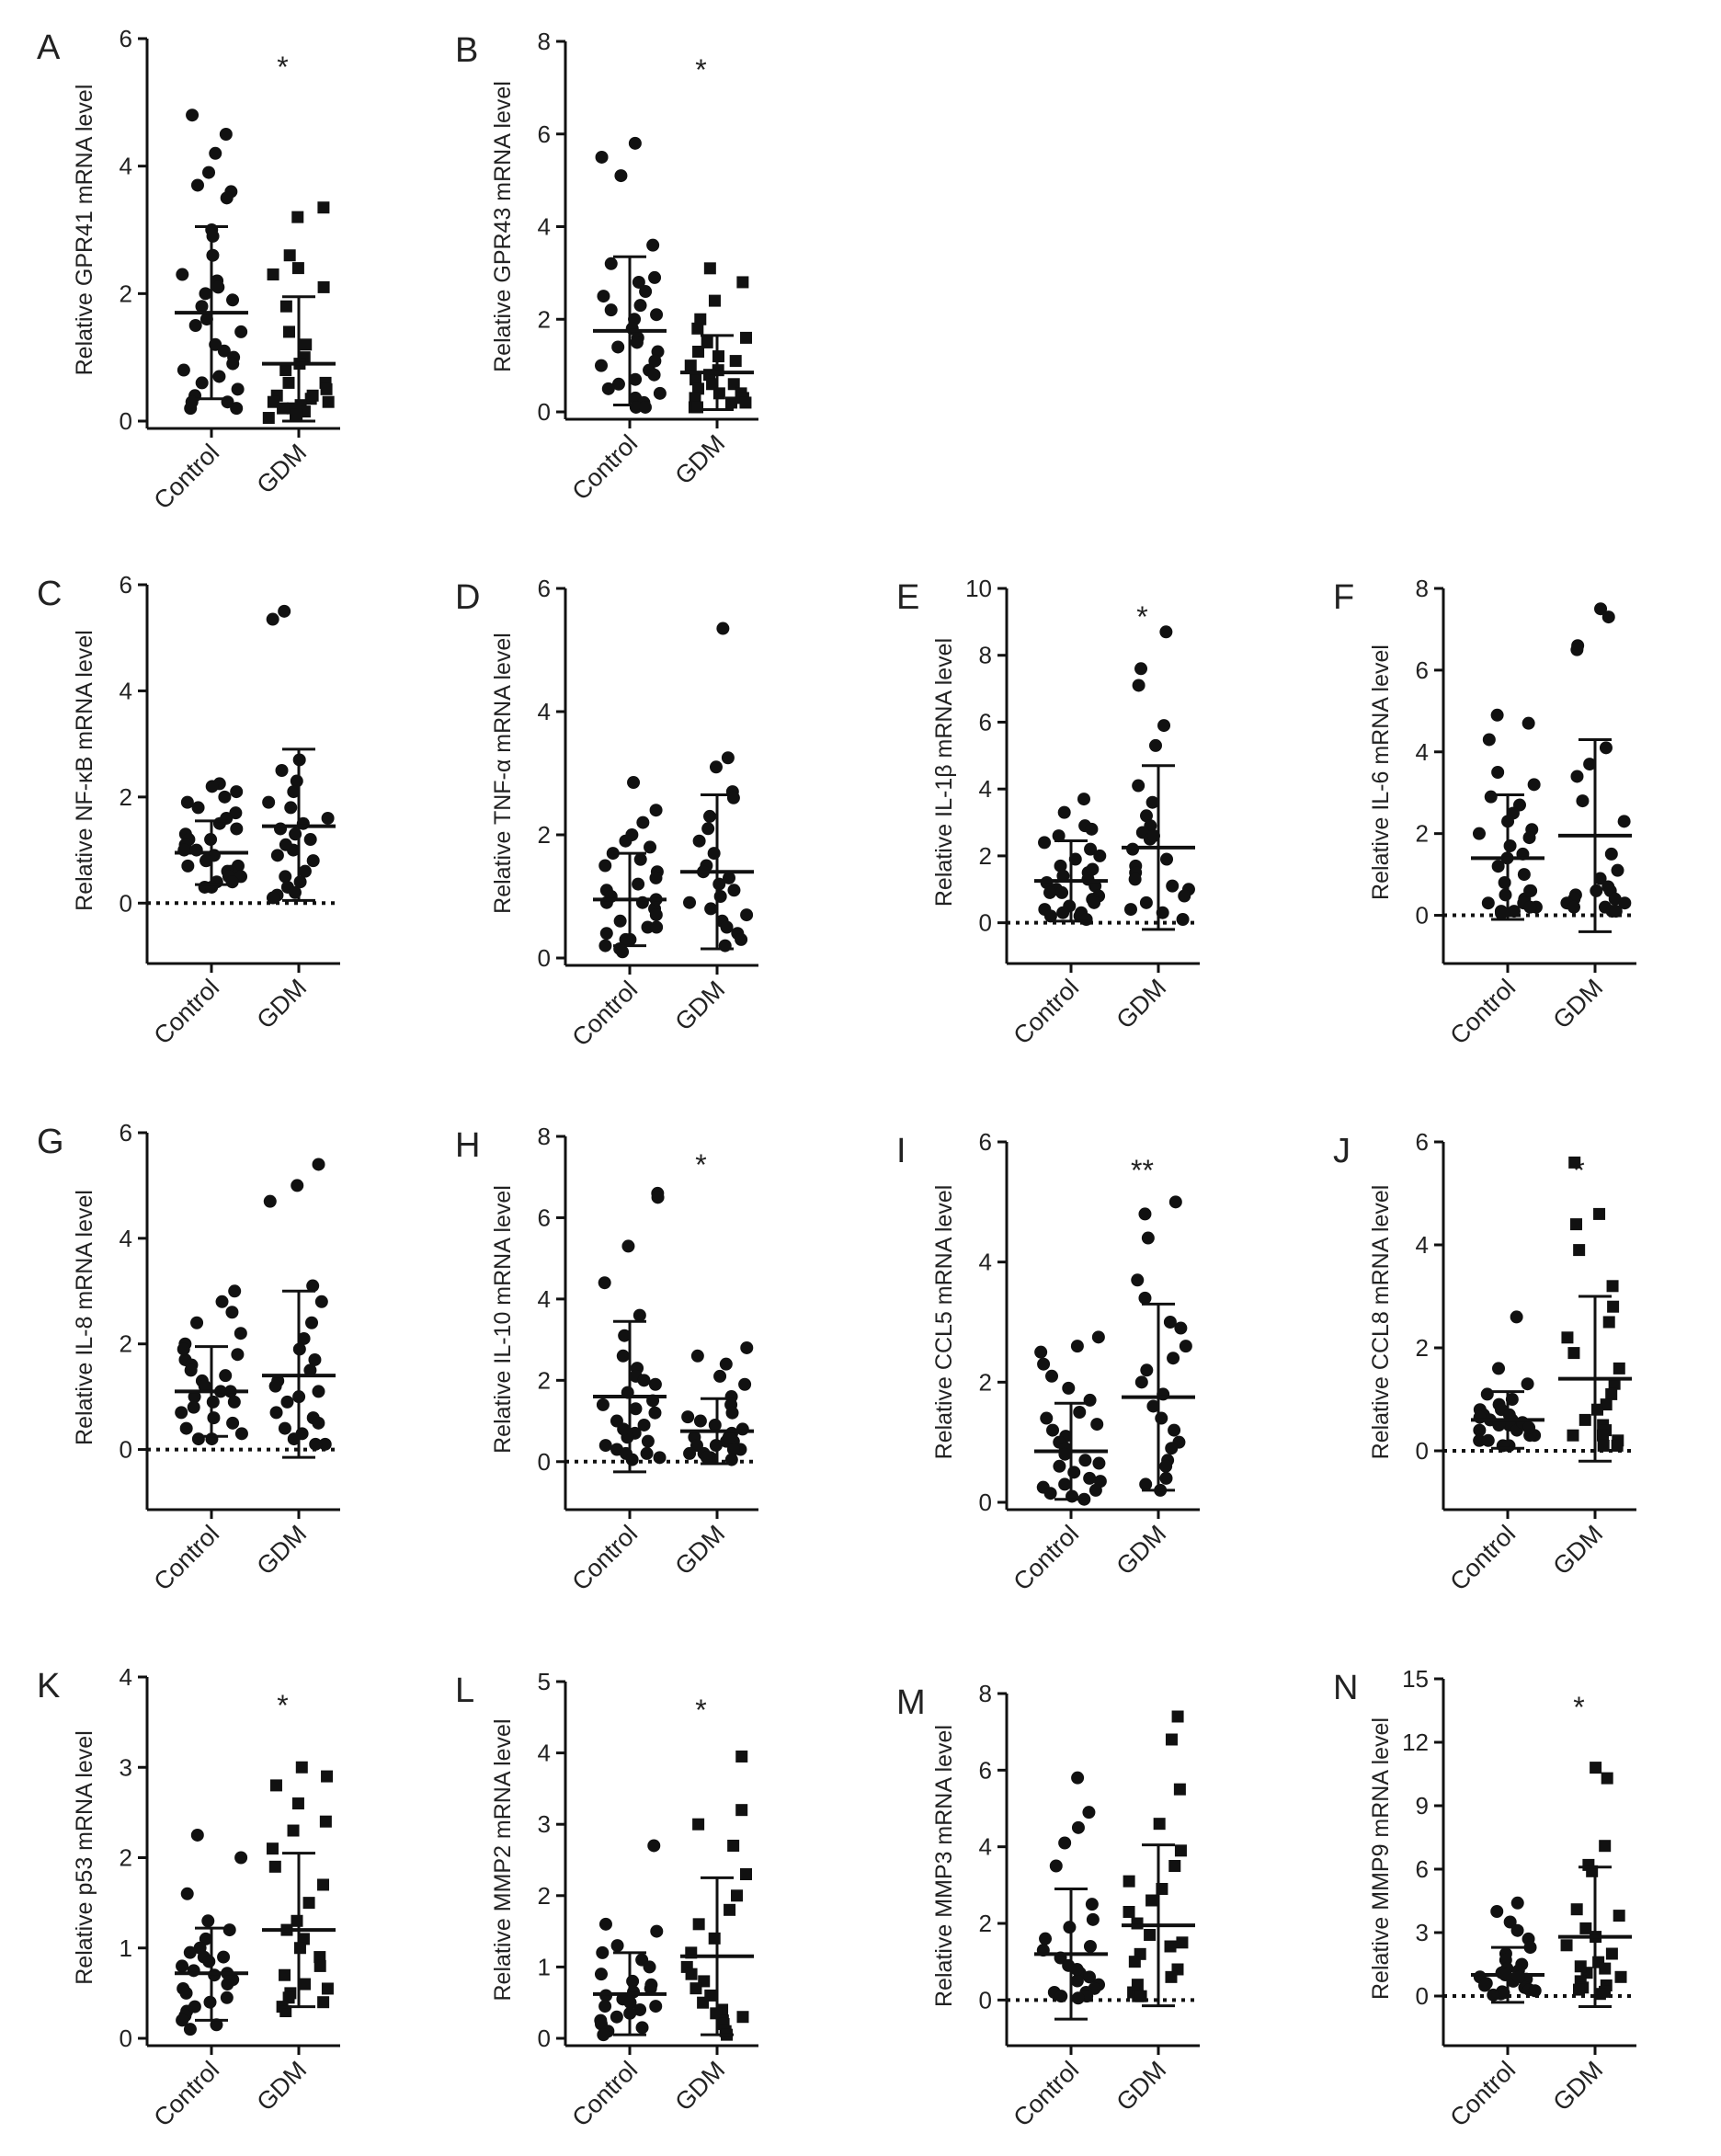  Describe the element at coordinates (985, 655) in the screenshot. I see `y-tick-label: 8` at that location.